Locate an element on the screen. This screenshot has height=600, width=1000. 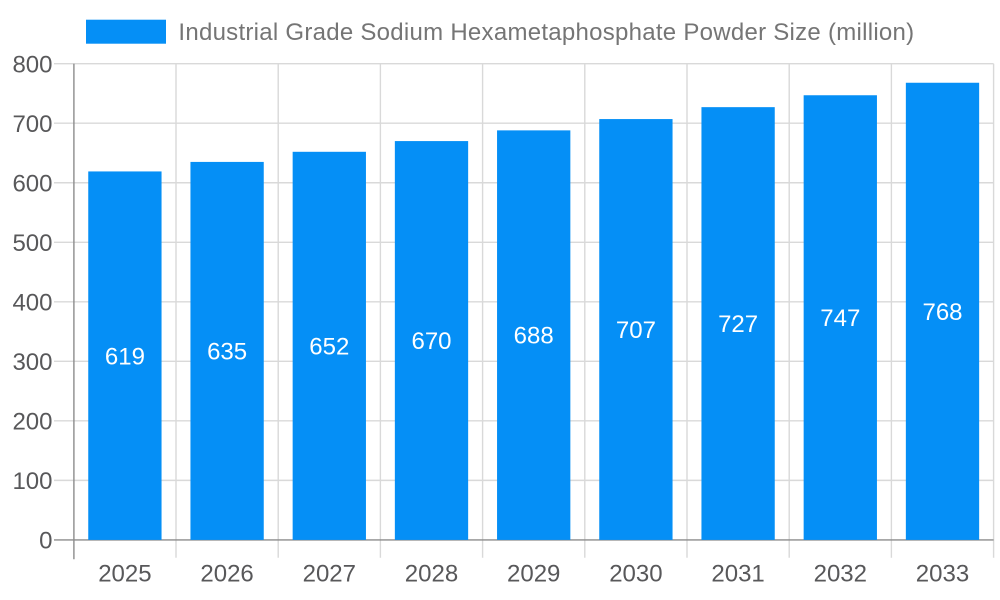
svg-text: 688 is located at coordinates (534, 336).